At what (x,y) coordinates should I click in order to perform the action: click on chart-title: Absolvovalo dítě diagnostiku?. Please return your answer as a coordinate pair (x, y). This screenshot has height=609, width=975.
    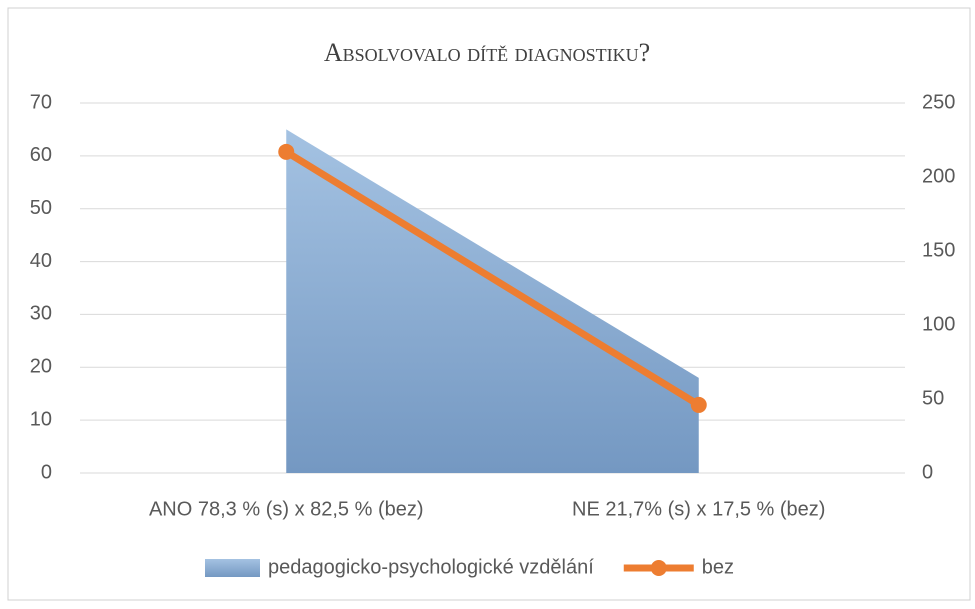
    Looking at the image, I should click on (487, 52).